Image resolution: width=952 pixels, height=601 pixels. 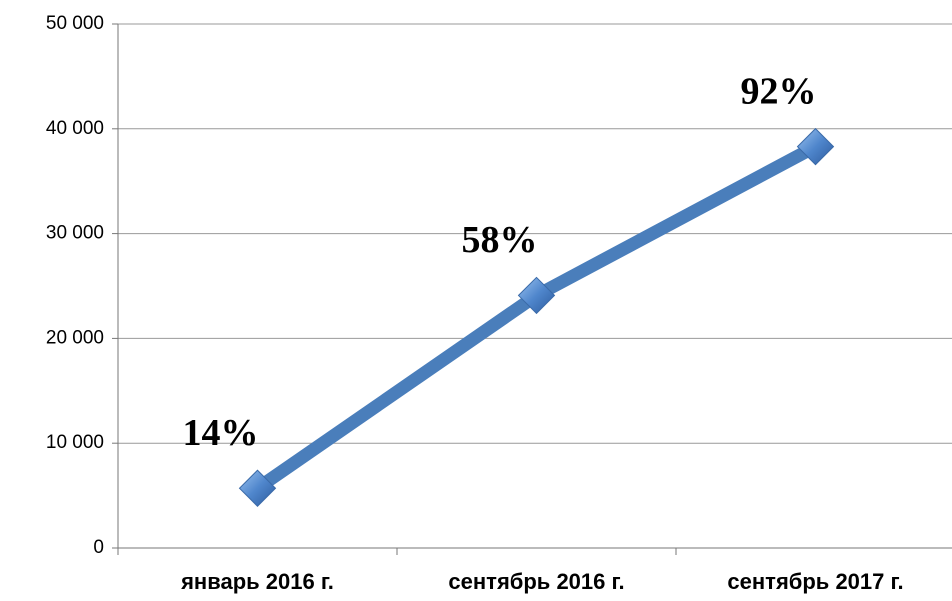 I want to click on x-tick-label: сентябрь 2016 г., so click(x=536, y=581).